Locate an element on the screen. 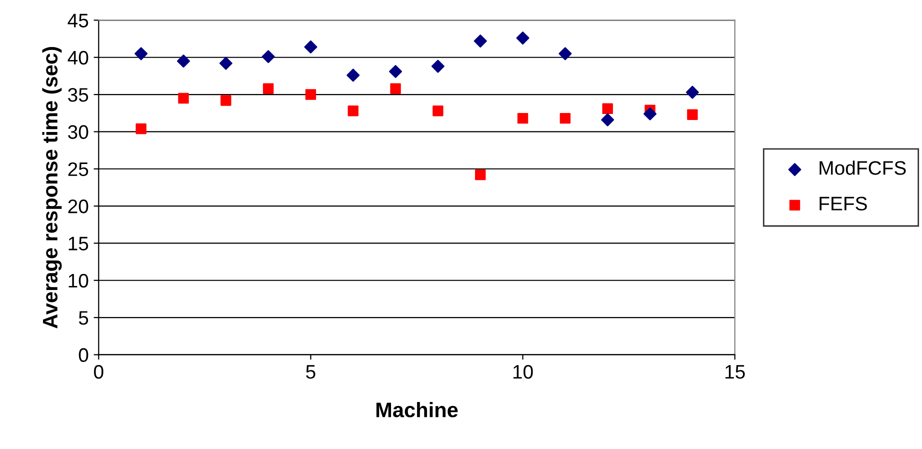 Image resolution: width=922 pixels, height=449 pixels. y-tick-label: 10 is located at coordinates (78, 281).